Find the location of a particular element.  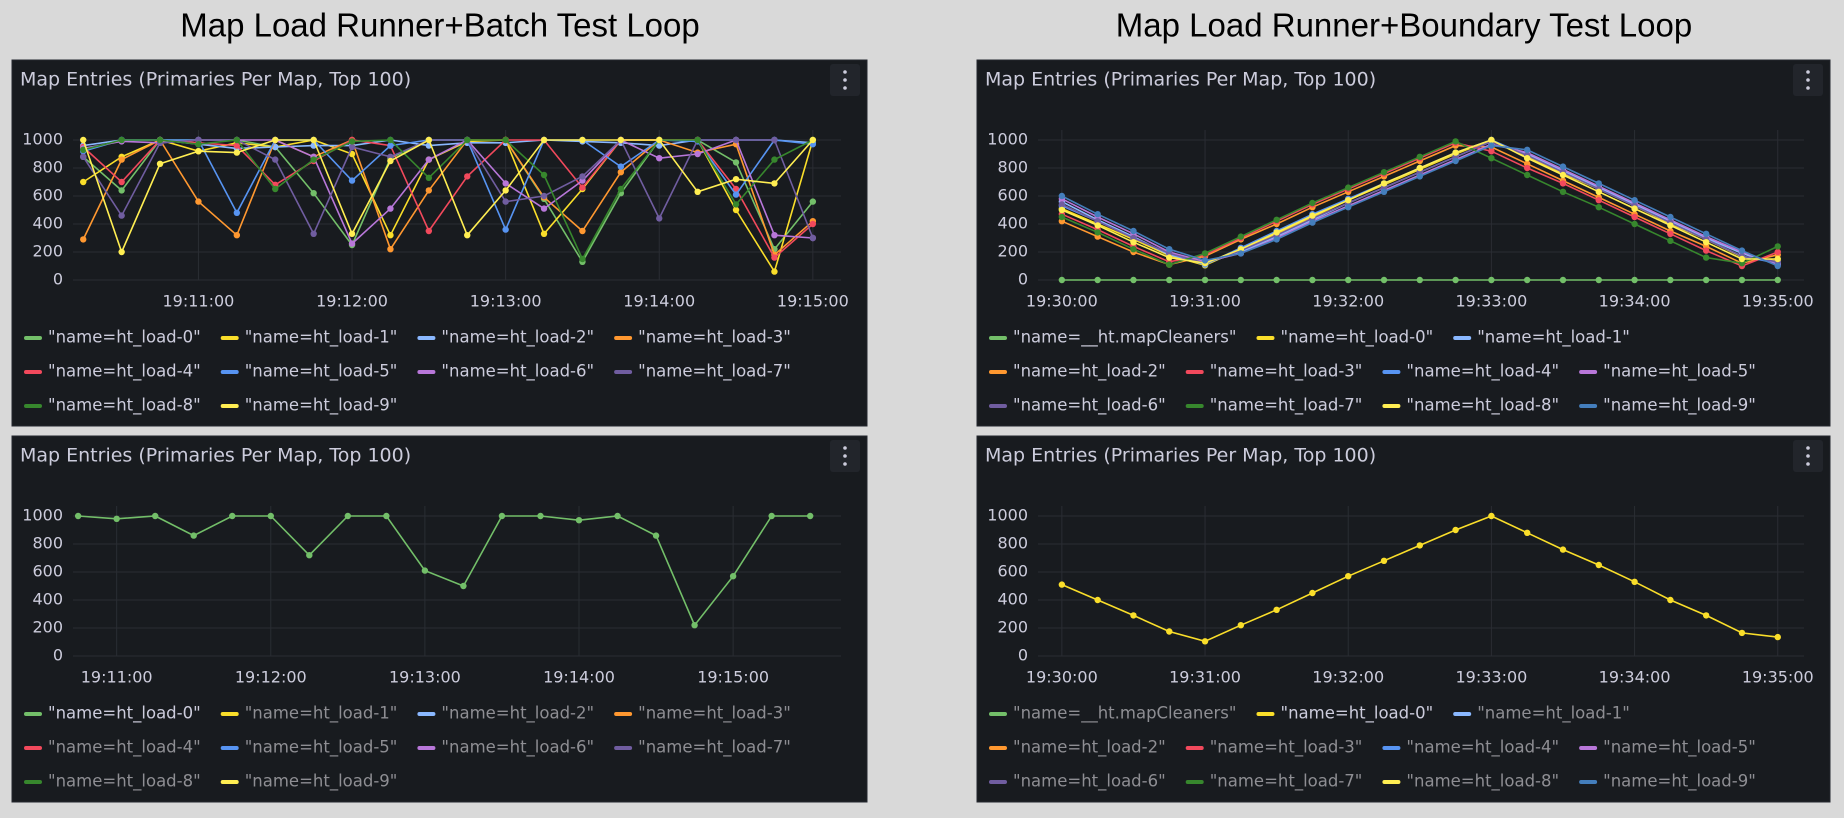

x-tick-label: 19:31:00 is located at coordinates (1205, 301).